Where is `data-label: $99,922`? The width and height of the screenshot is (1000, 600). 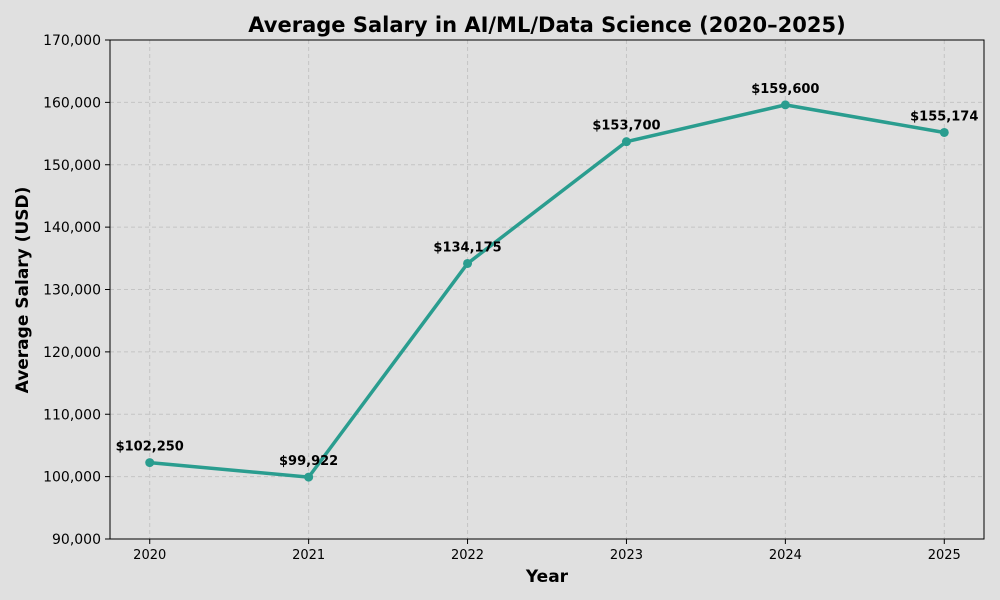 data-label: $99,922 is located at coordinates (308, 461).